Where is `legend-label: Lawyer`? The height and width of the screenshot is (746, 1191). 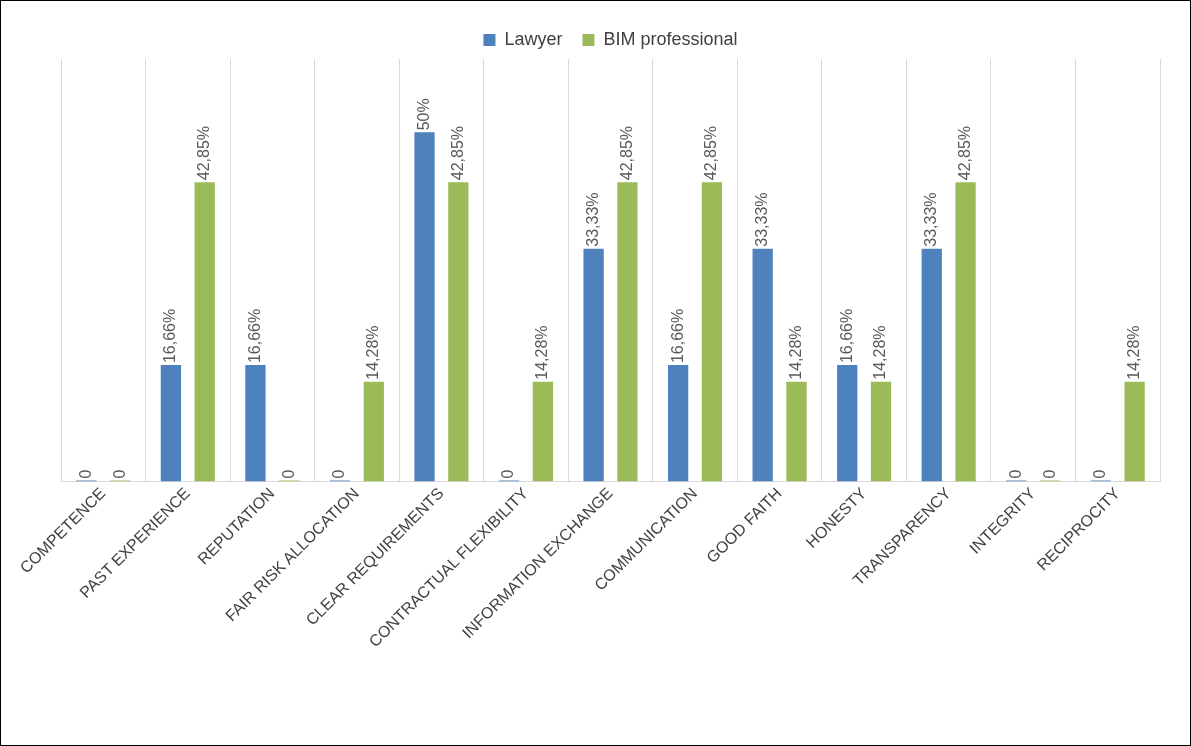 legend-label: Lawyer is located at coordinates (533, 38).